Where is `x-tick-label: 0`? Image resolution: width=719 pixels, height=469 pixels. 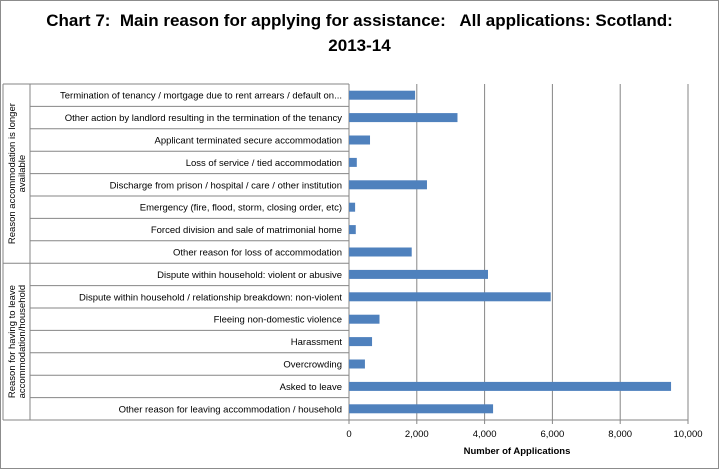 x-tick-label: 0 is located at coordinates (348, 434).